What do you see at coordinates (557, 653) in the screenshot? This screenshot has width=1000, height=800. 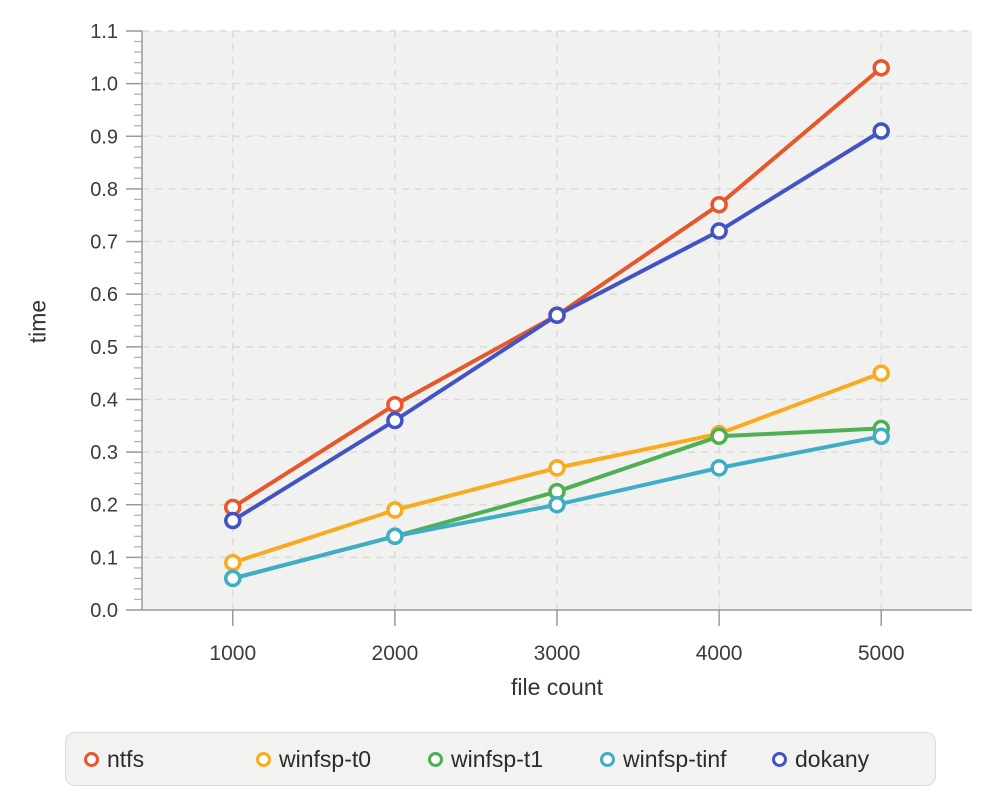 I see `x-tick-label: 3000` at bounding box center [557, 653].